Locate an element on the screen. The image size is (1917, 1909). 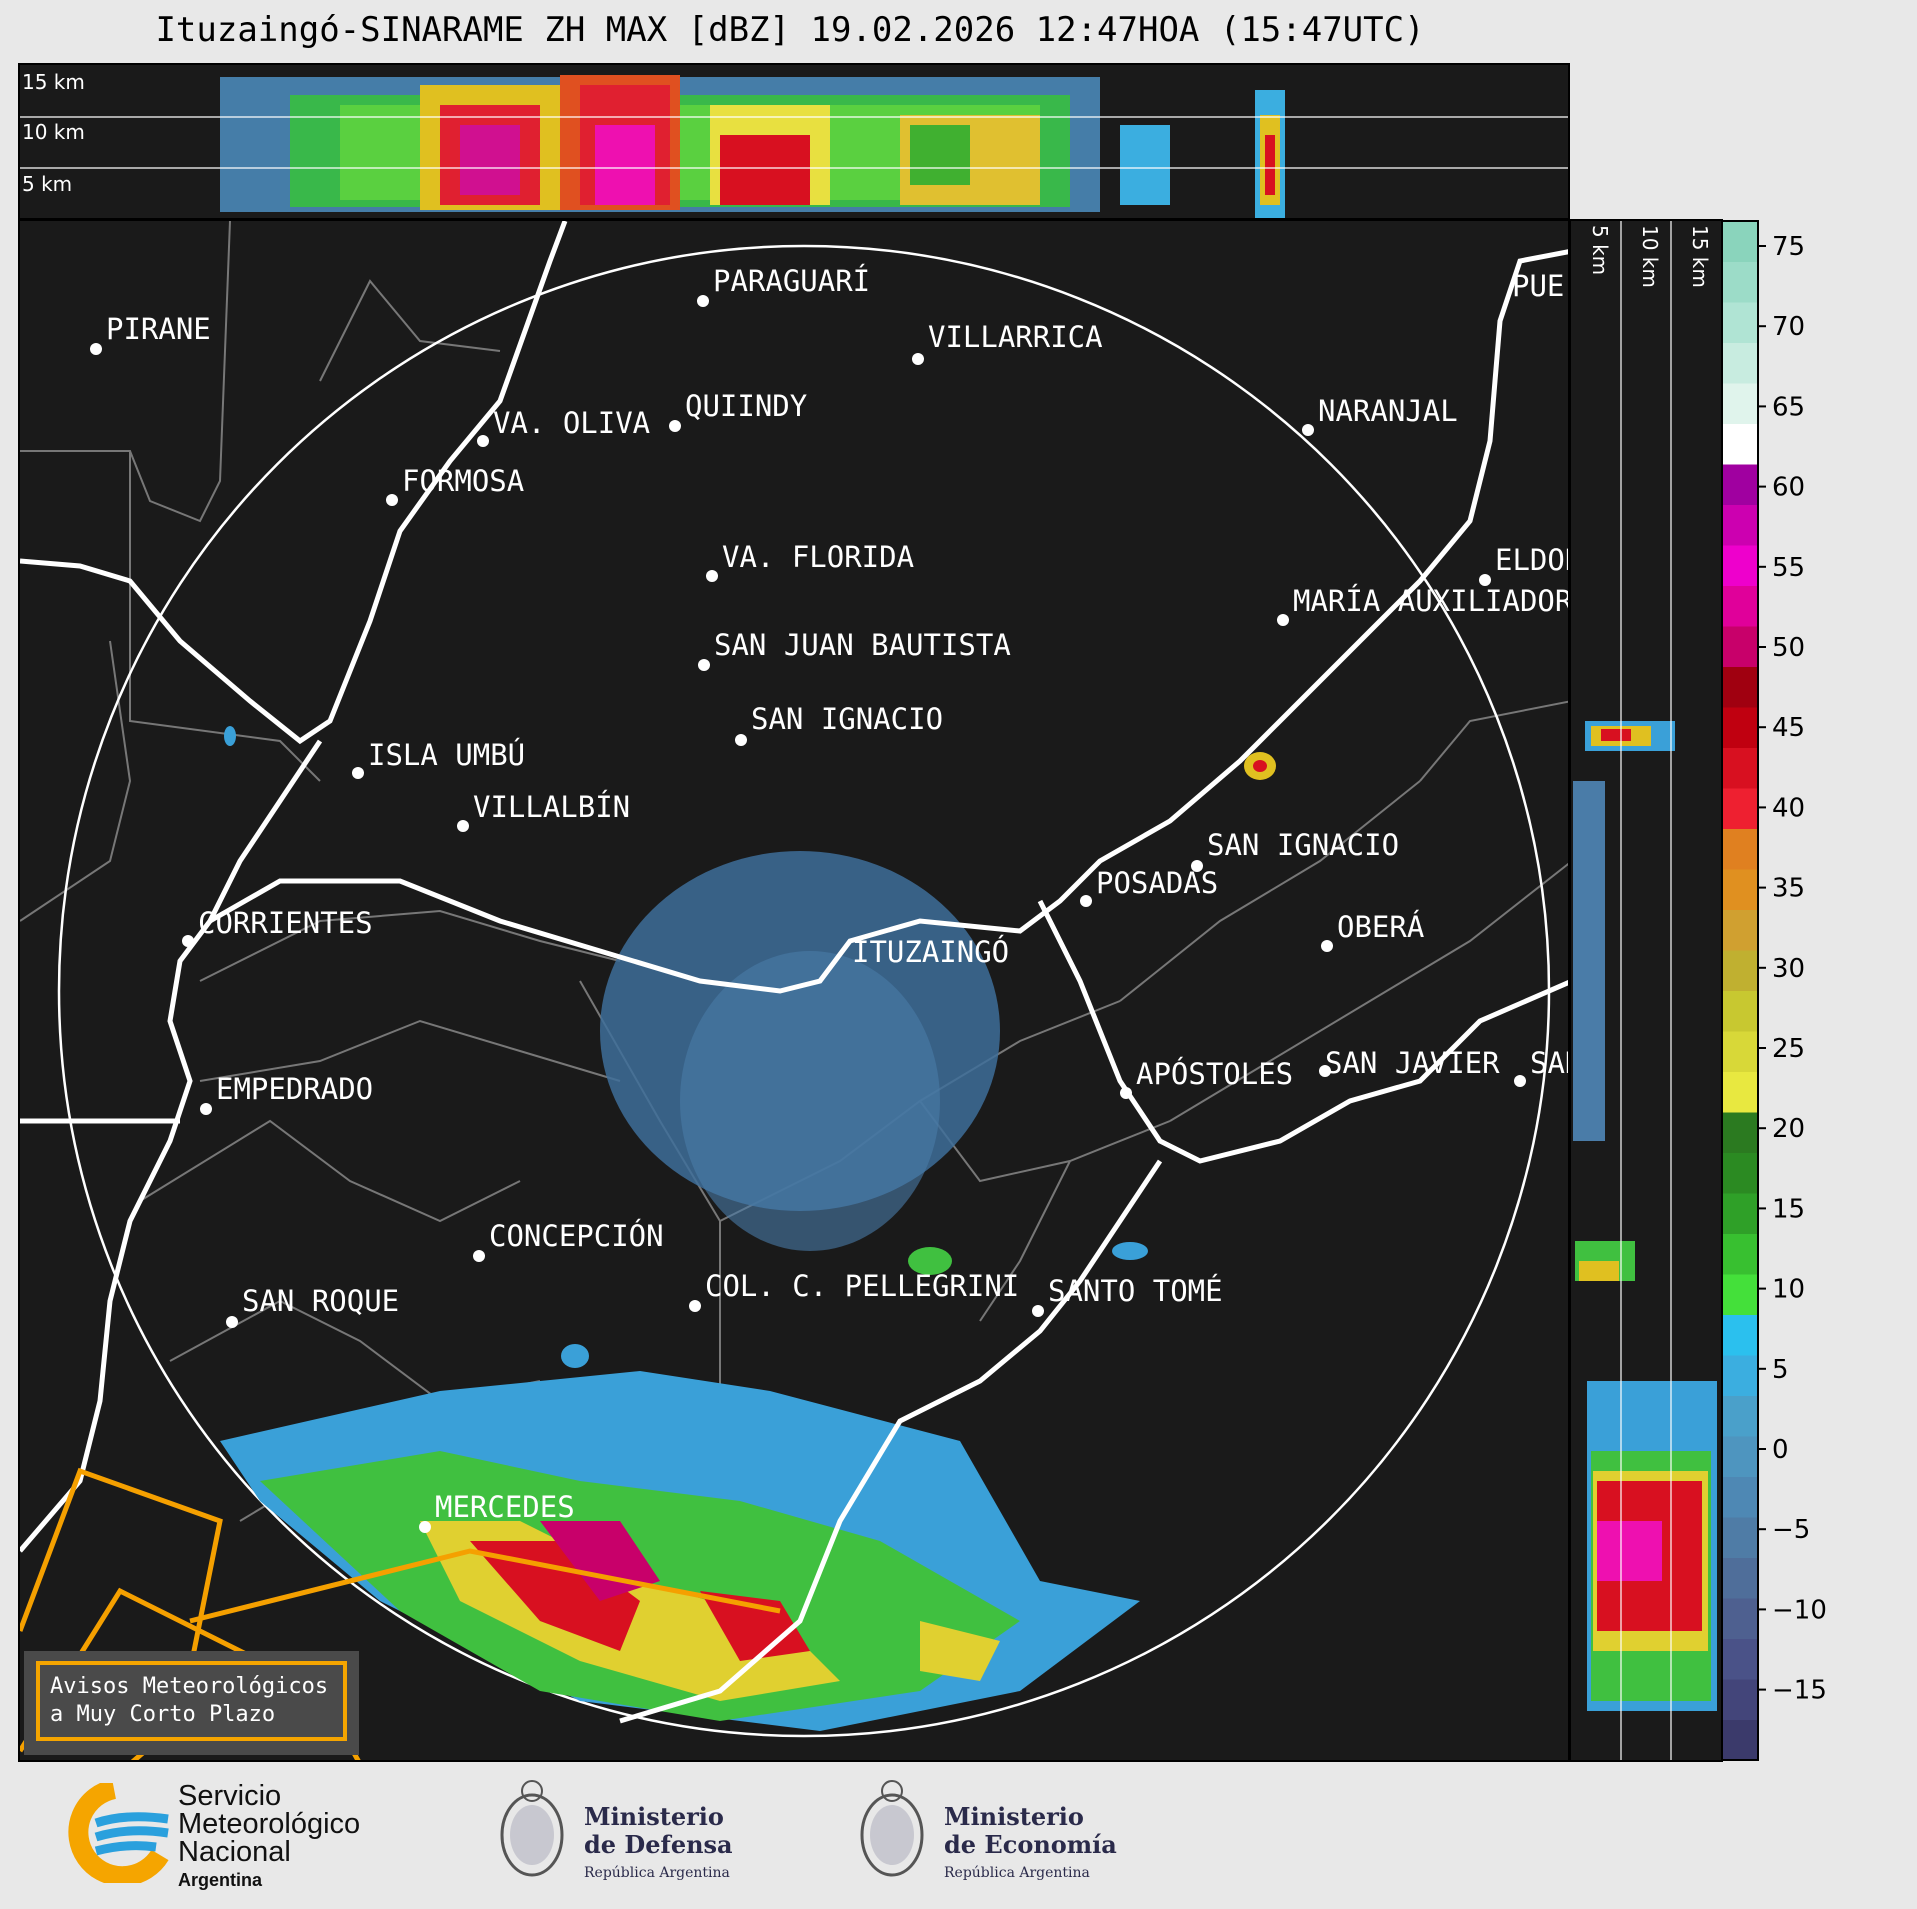
city-label-isla-umbu: ISLA UMBÚ is located at coordinates (446, 755).